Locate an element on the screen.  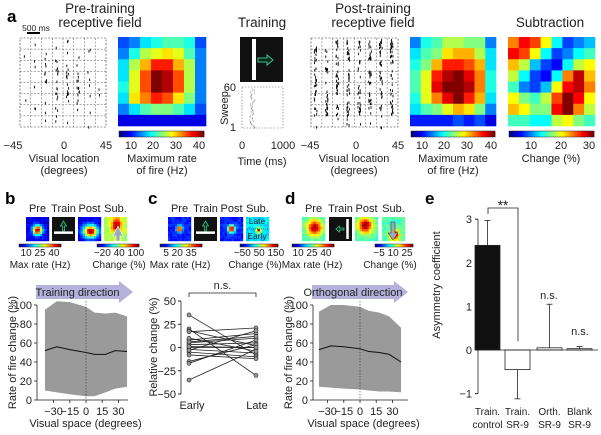
colorbar-frame is located at coordinates (394, 245).